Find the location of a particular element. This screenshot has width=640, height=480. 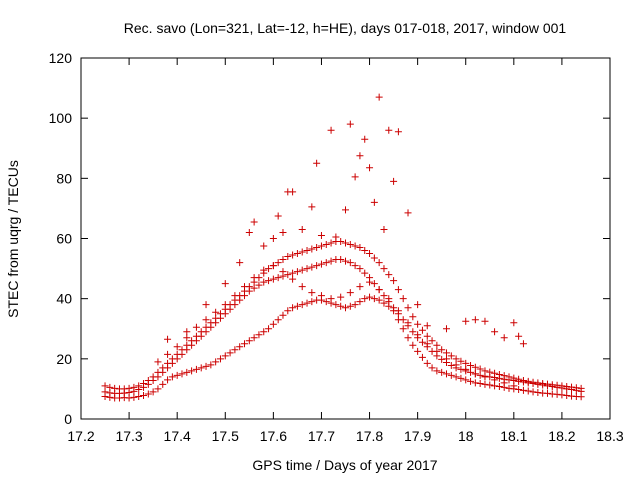

x-tick-label: 17.8 is located at coordinates (369, 436).